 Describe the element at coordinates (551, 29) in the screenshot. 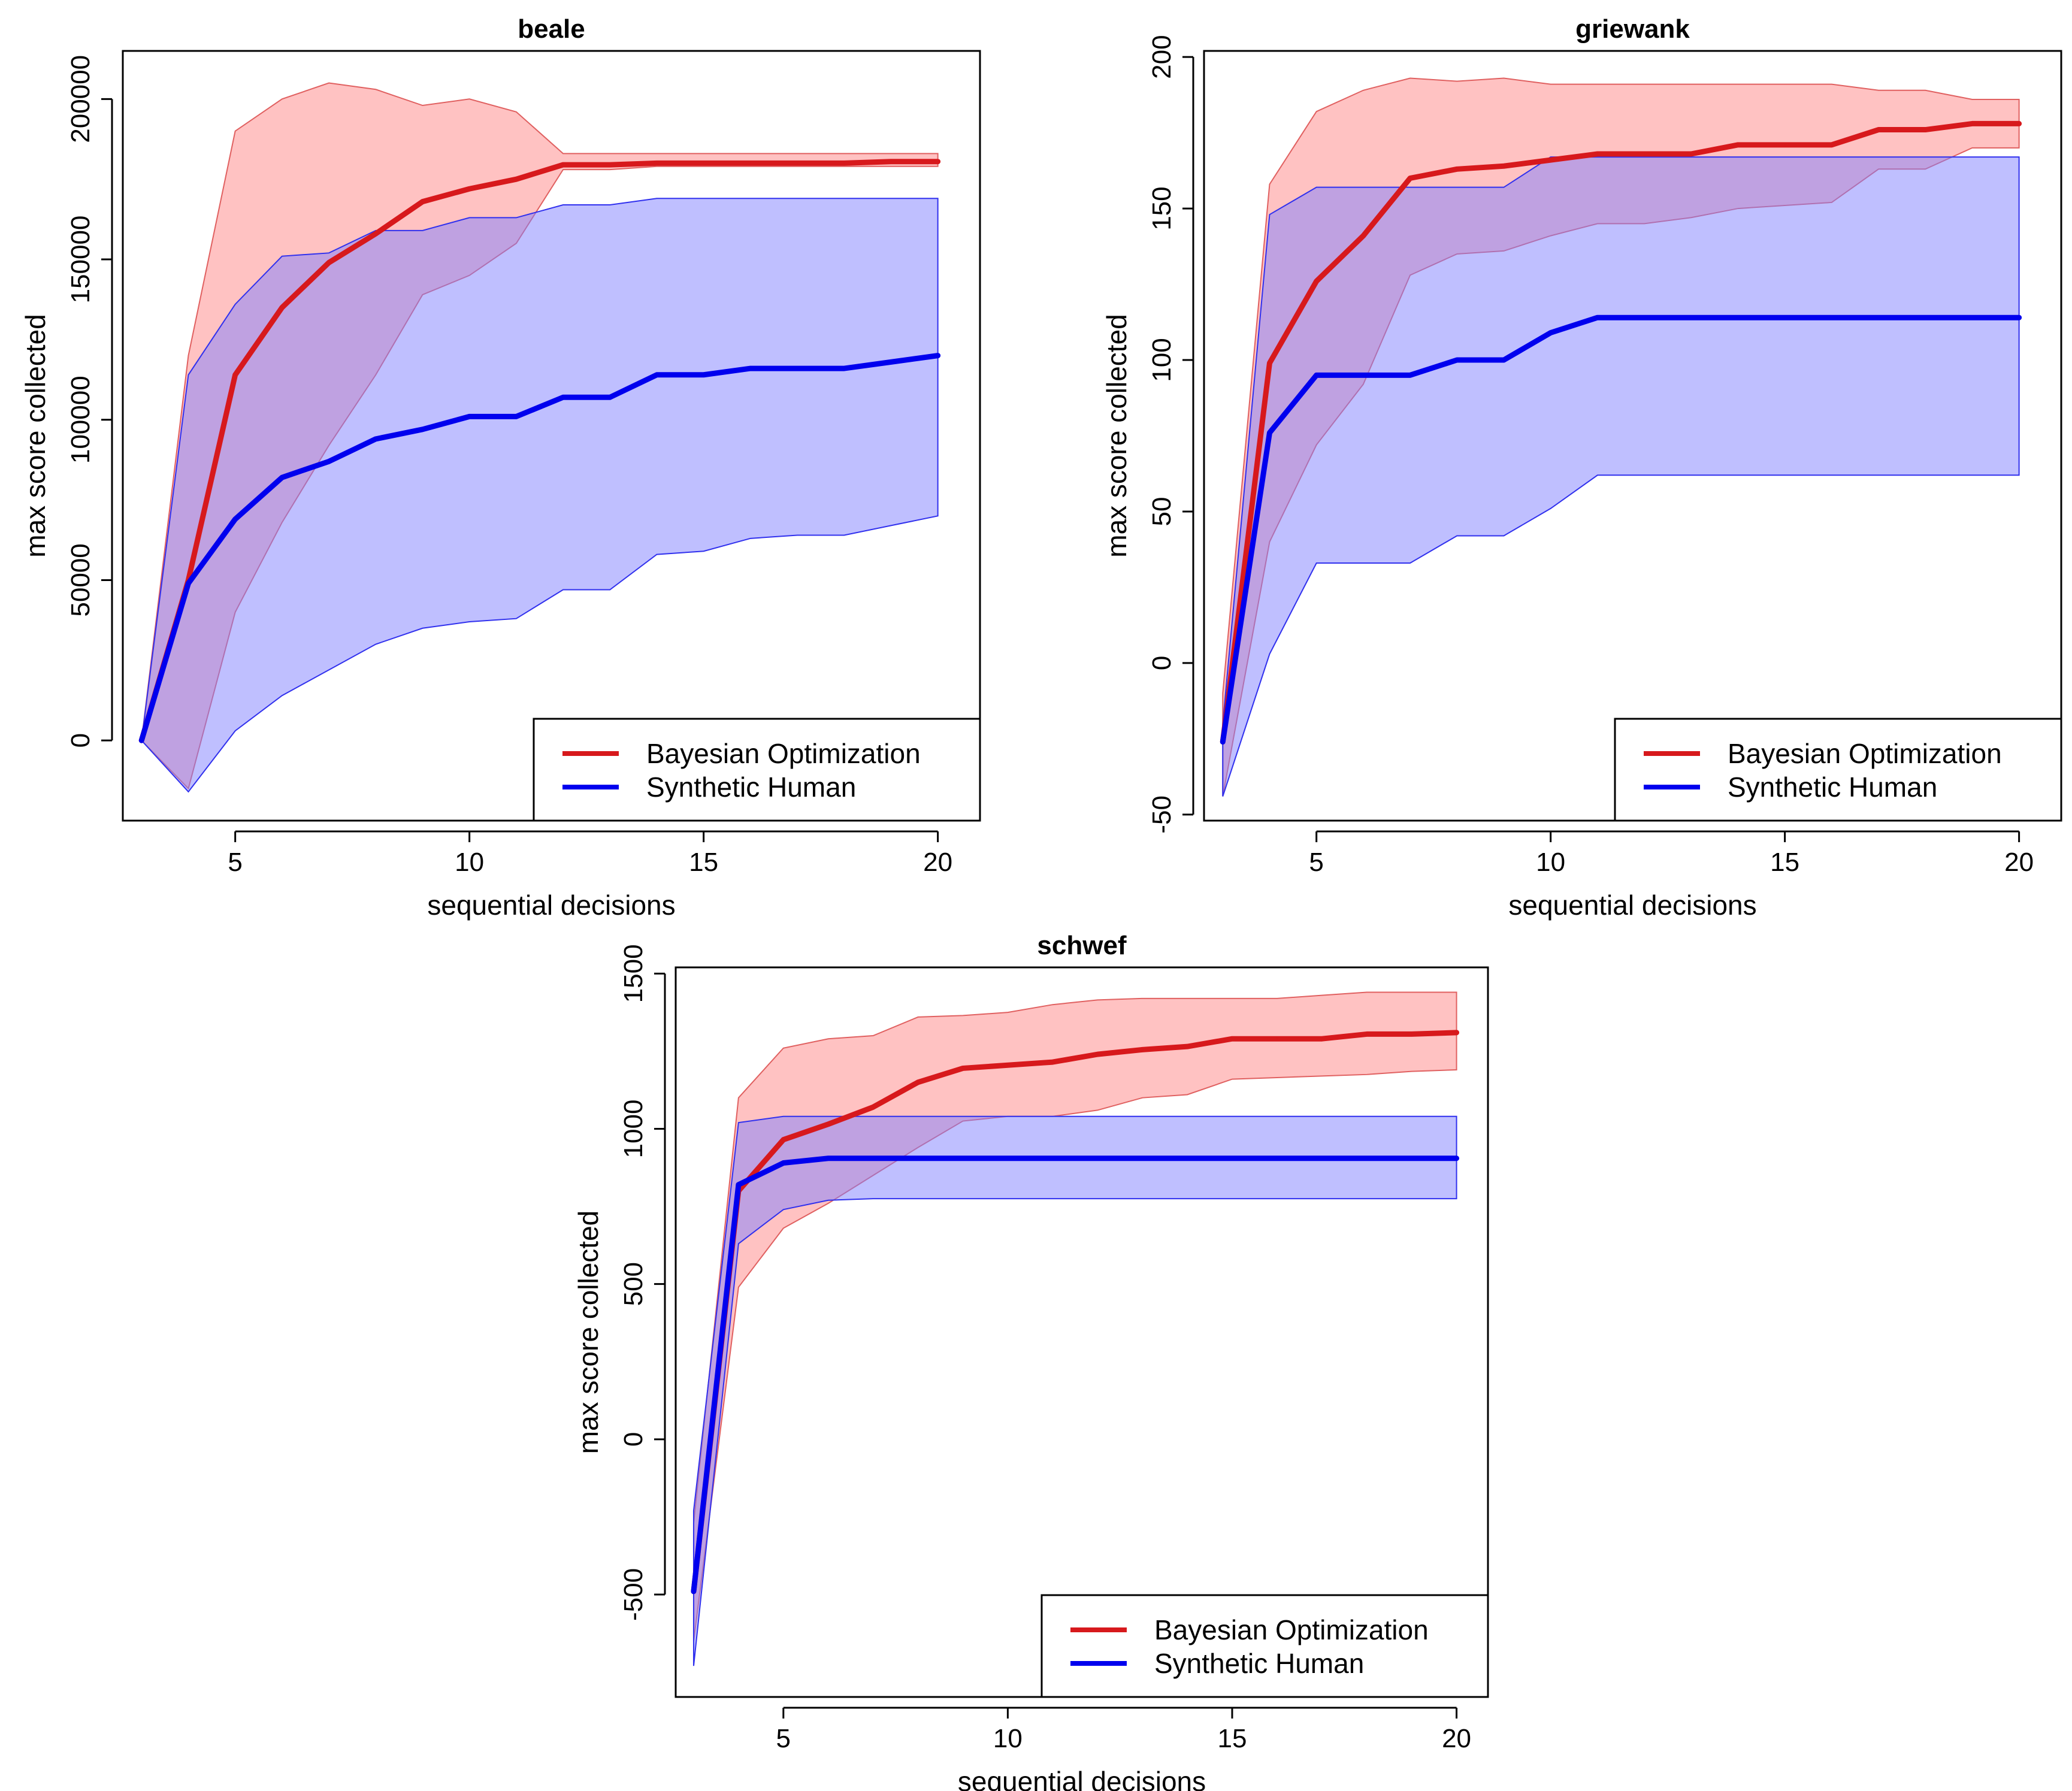

I see `chart-title: beale` at that location.